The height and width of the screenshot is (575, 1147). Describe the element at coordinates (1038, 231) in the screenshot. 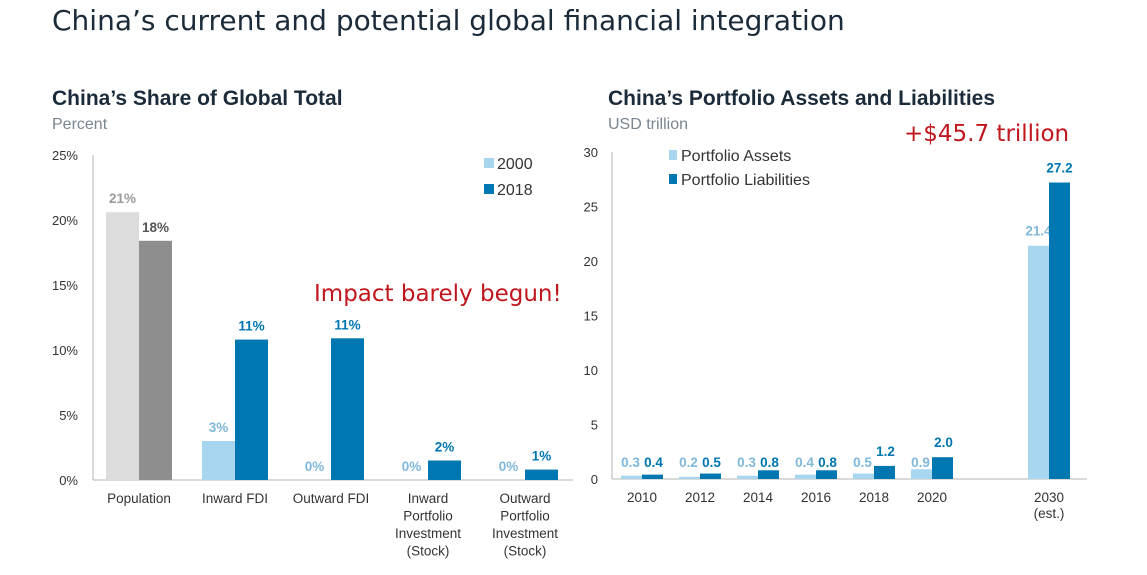

I see `chart2-data-label: 21.4` at that location.